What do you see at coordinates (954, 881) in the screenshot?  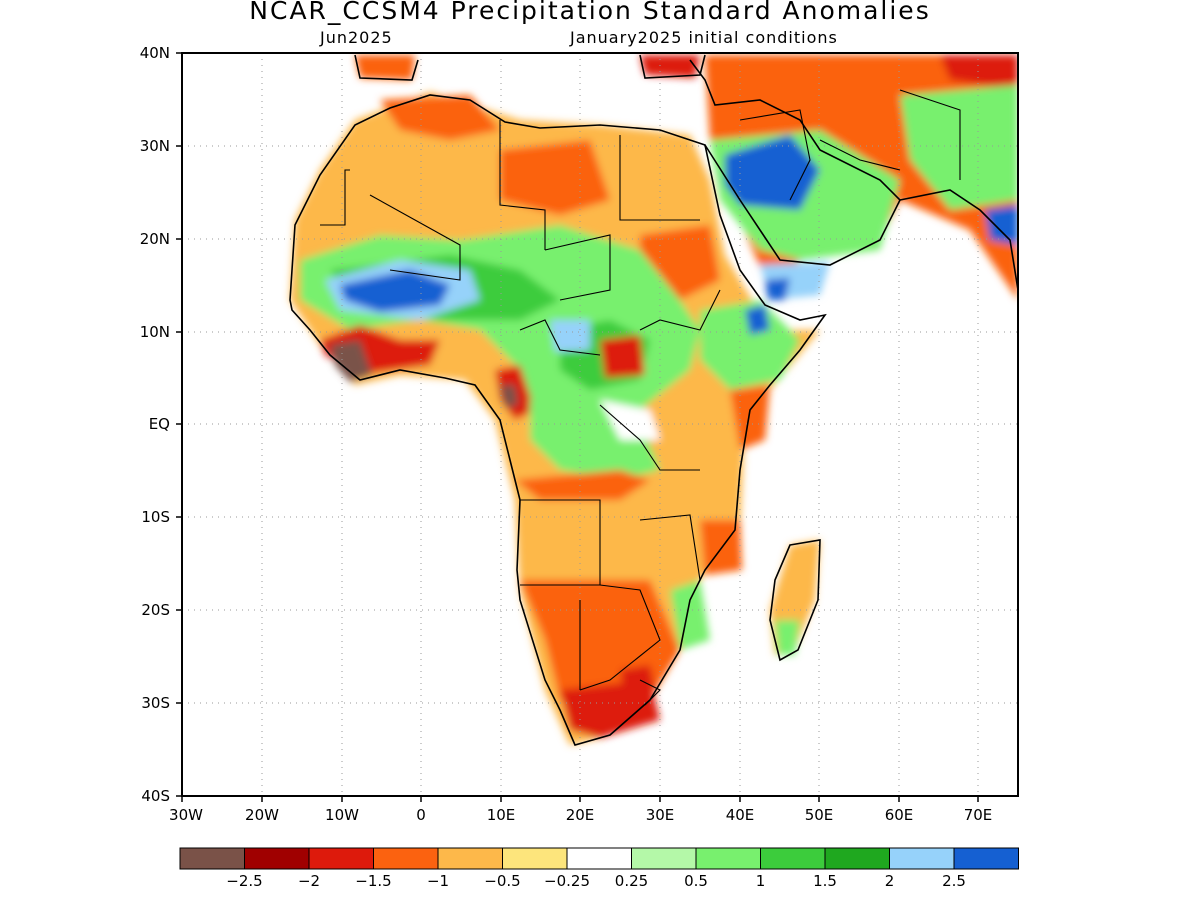 I see `legend-label: 2.5` at bounding box center [954, 881].